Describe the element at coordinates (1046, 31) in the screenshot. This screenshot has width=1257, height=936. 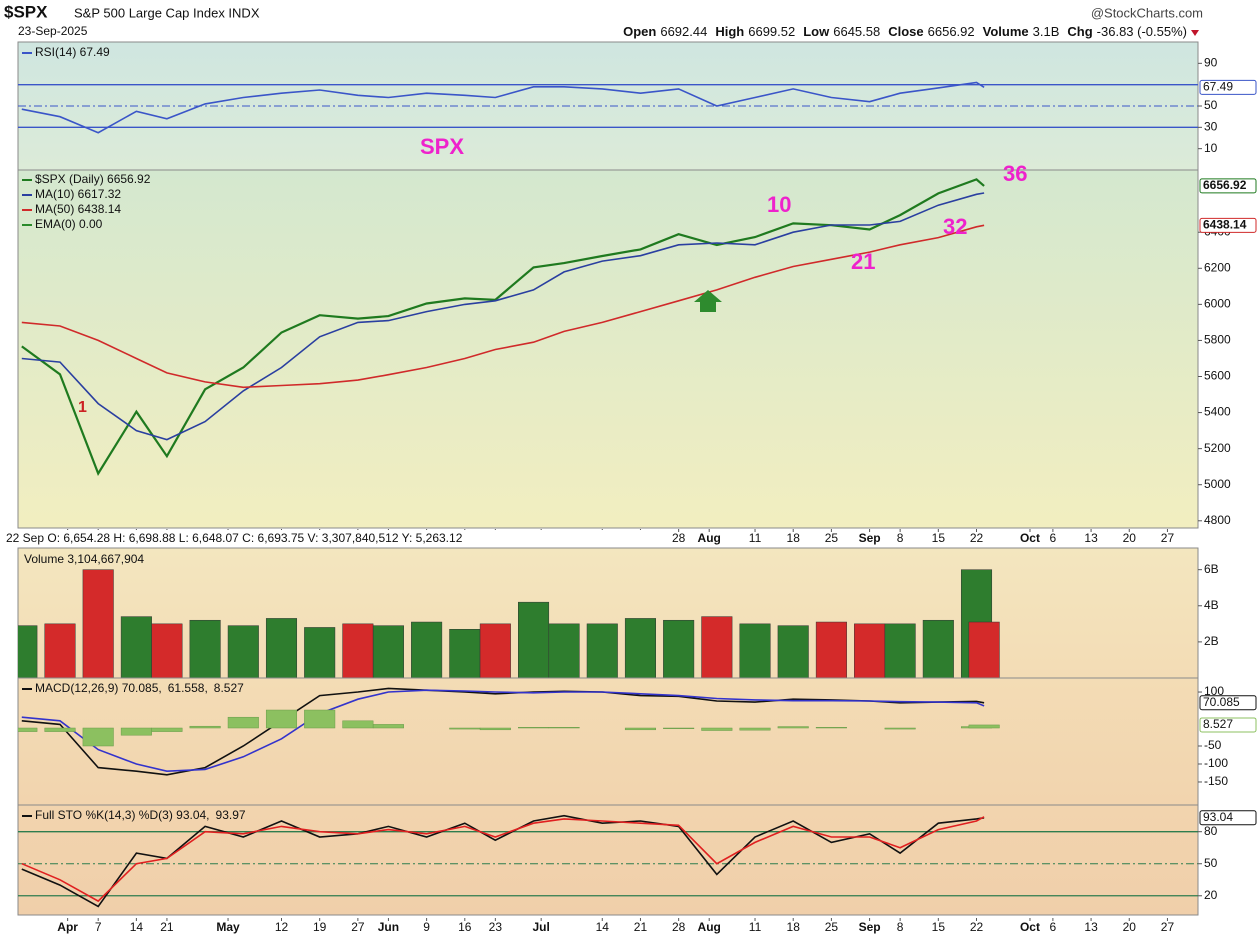
I see `quote-value: 3.1B` at that location.